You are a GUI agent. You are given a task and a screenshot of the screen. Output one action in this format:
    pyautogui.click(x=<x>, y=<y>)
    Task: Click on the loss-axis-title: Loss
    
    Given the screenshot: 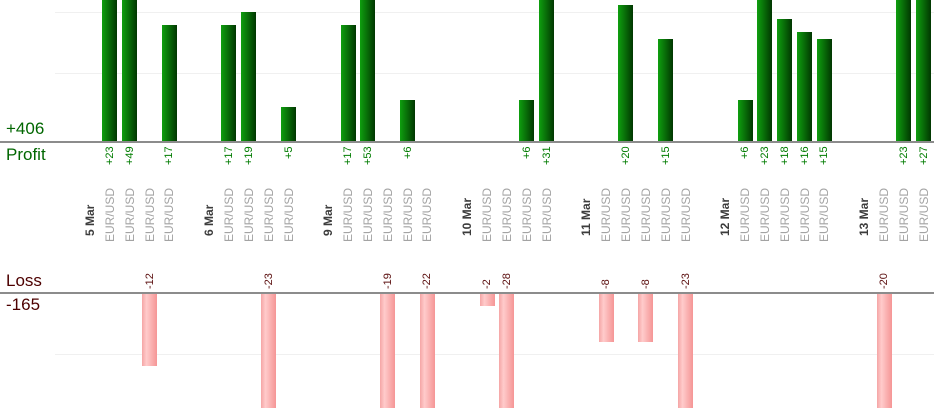 What is the action you would take?
    pyautogui.click(x=24, y=280)
    